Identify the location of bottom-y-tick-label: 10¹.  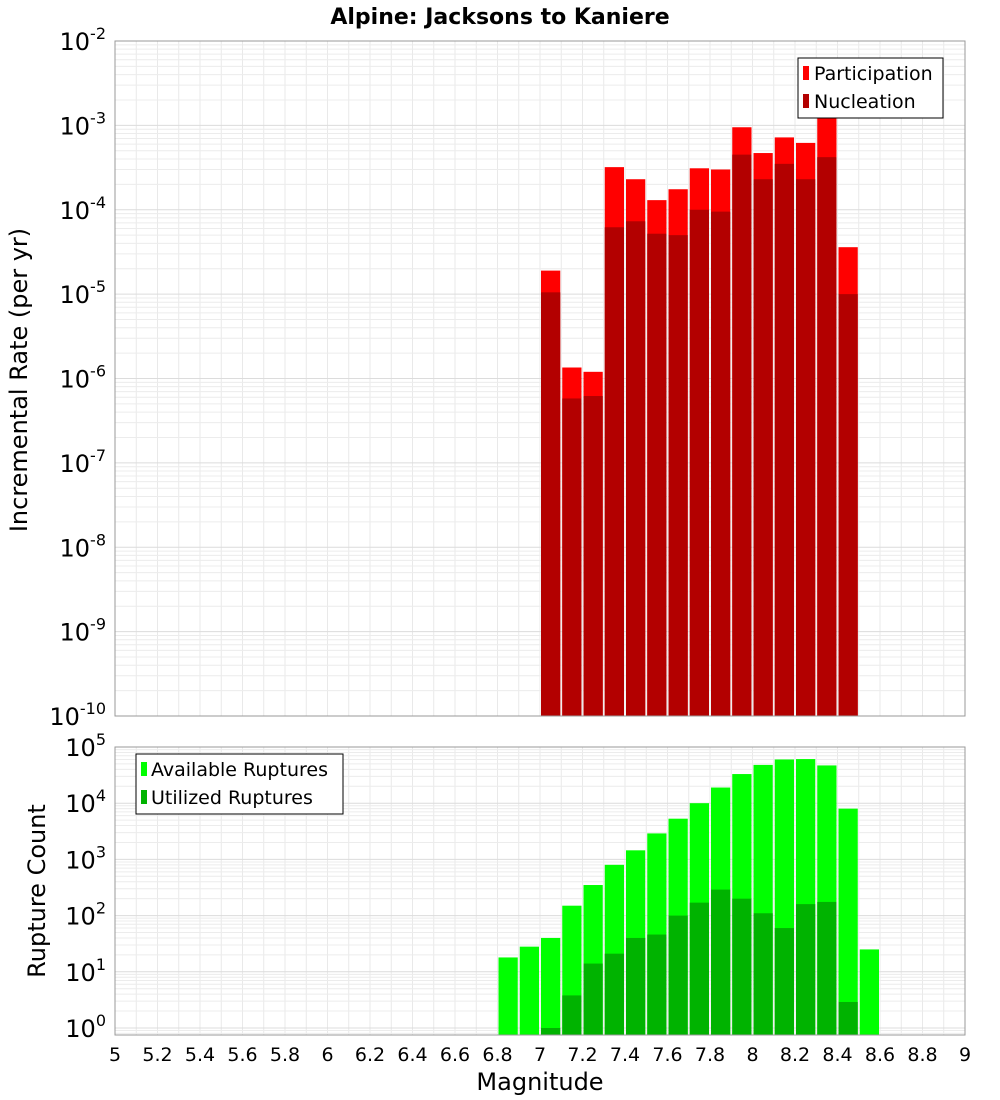
(85, 971).